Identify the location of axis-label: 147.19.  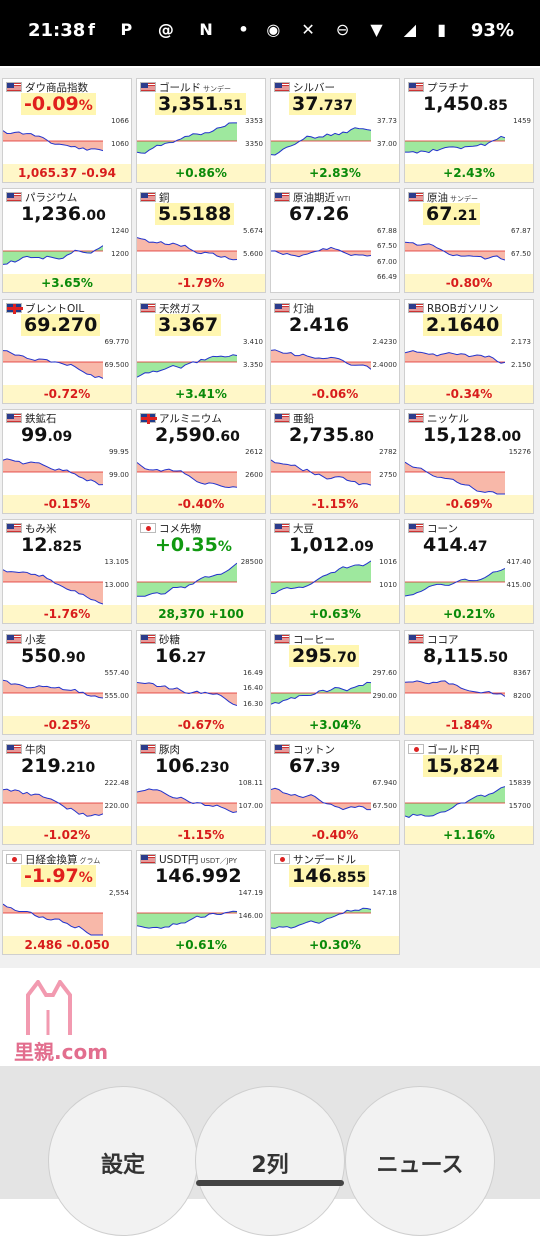
(251, 893).